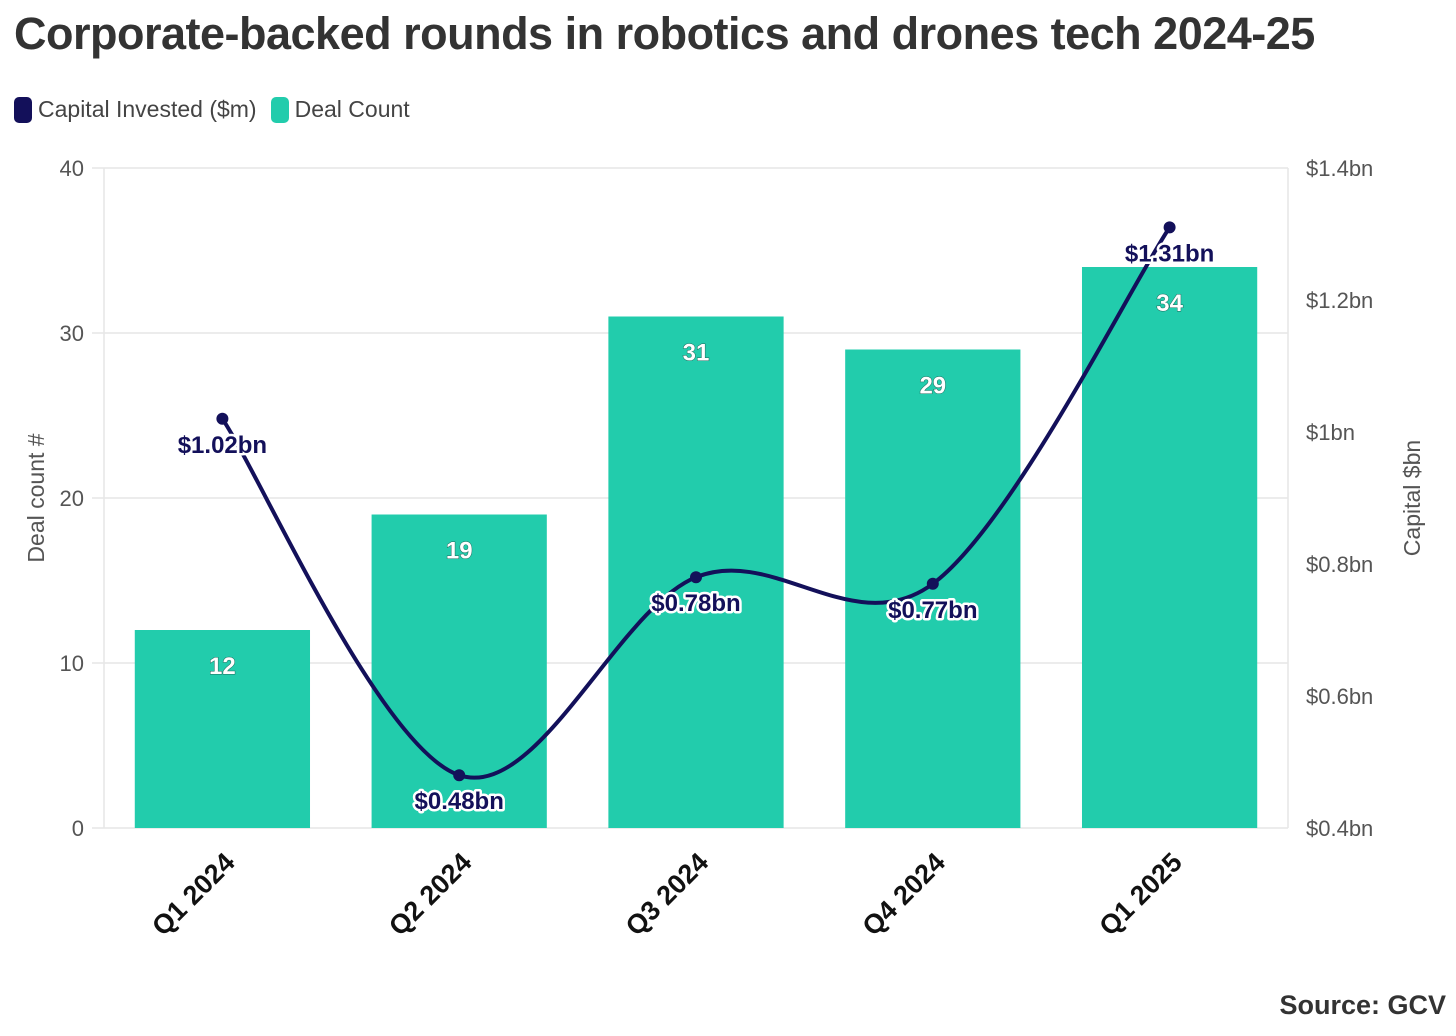 The image size is (1456, 1036). Describe the element at coordinates (695, 603) in the screenshot. I see `capital-value-label: $0.78bn` at that location.